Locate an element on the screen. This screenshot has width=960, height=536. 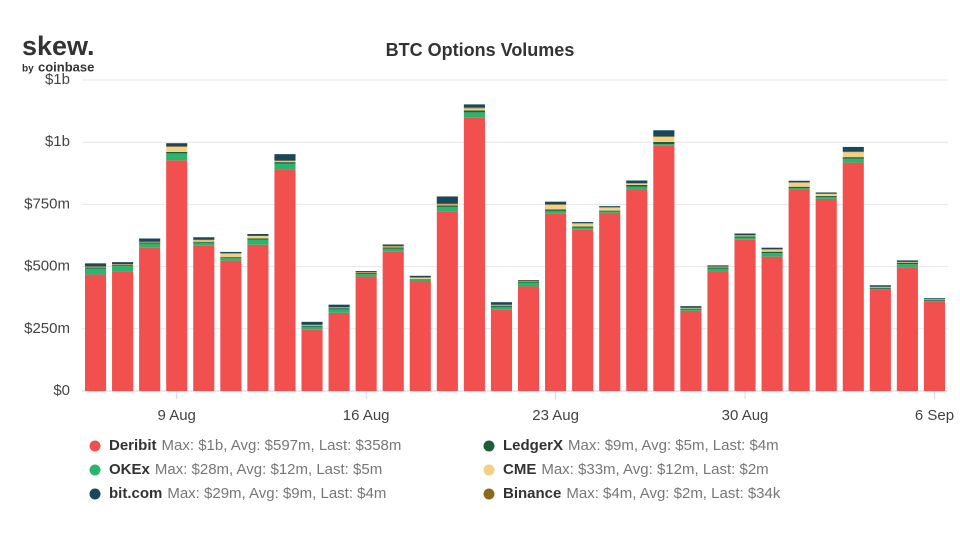
legend-name: bit.com is located at coordinates (135, 493).